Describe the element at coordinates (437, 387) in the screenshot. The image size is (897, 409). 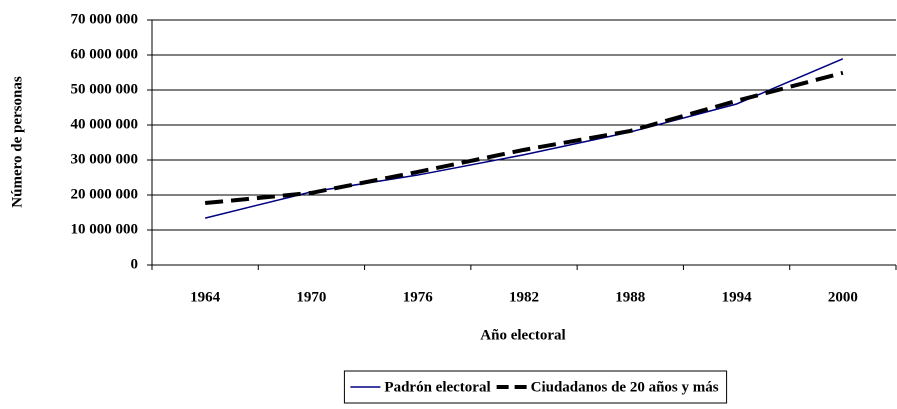
I see `legend-label: Padrón electoral` at that location.